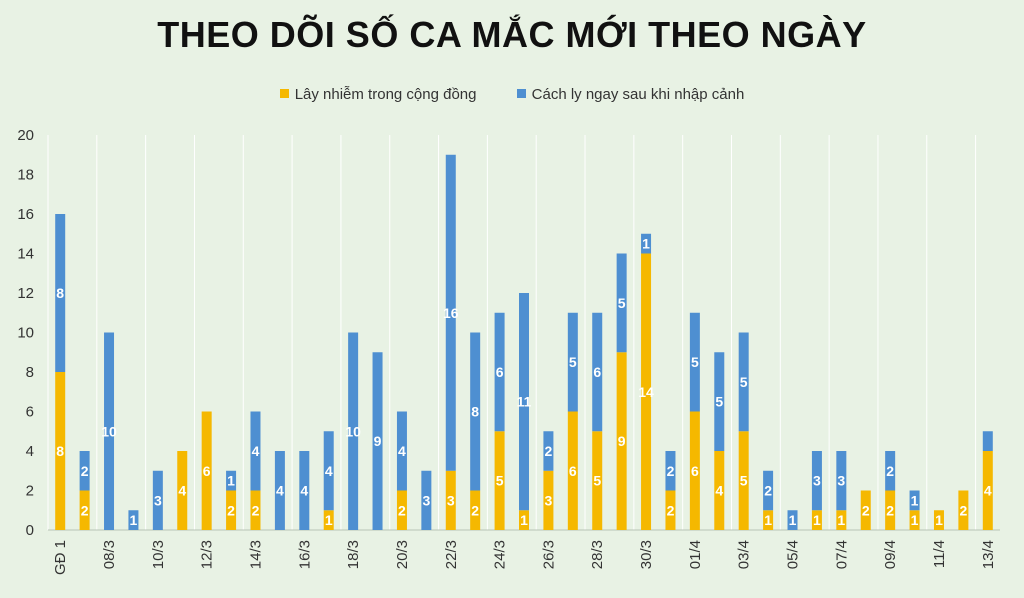 The image size is (1024, 598). Describe the element at coordinates (597, 554) in the screenshot. I see `x-tick-label: 28/3` at that location.